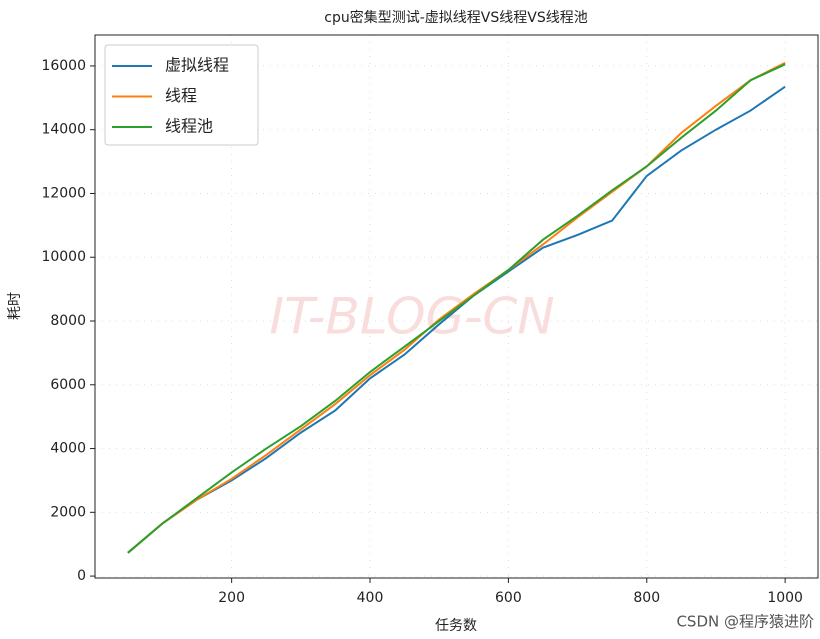 This screenshot has height=639, width=820. Describe the element at coordinates (646, 598) in the screenshot. I see `x-tick-label: 800` at that location.